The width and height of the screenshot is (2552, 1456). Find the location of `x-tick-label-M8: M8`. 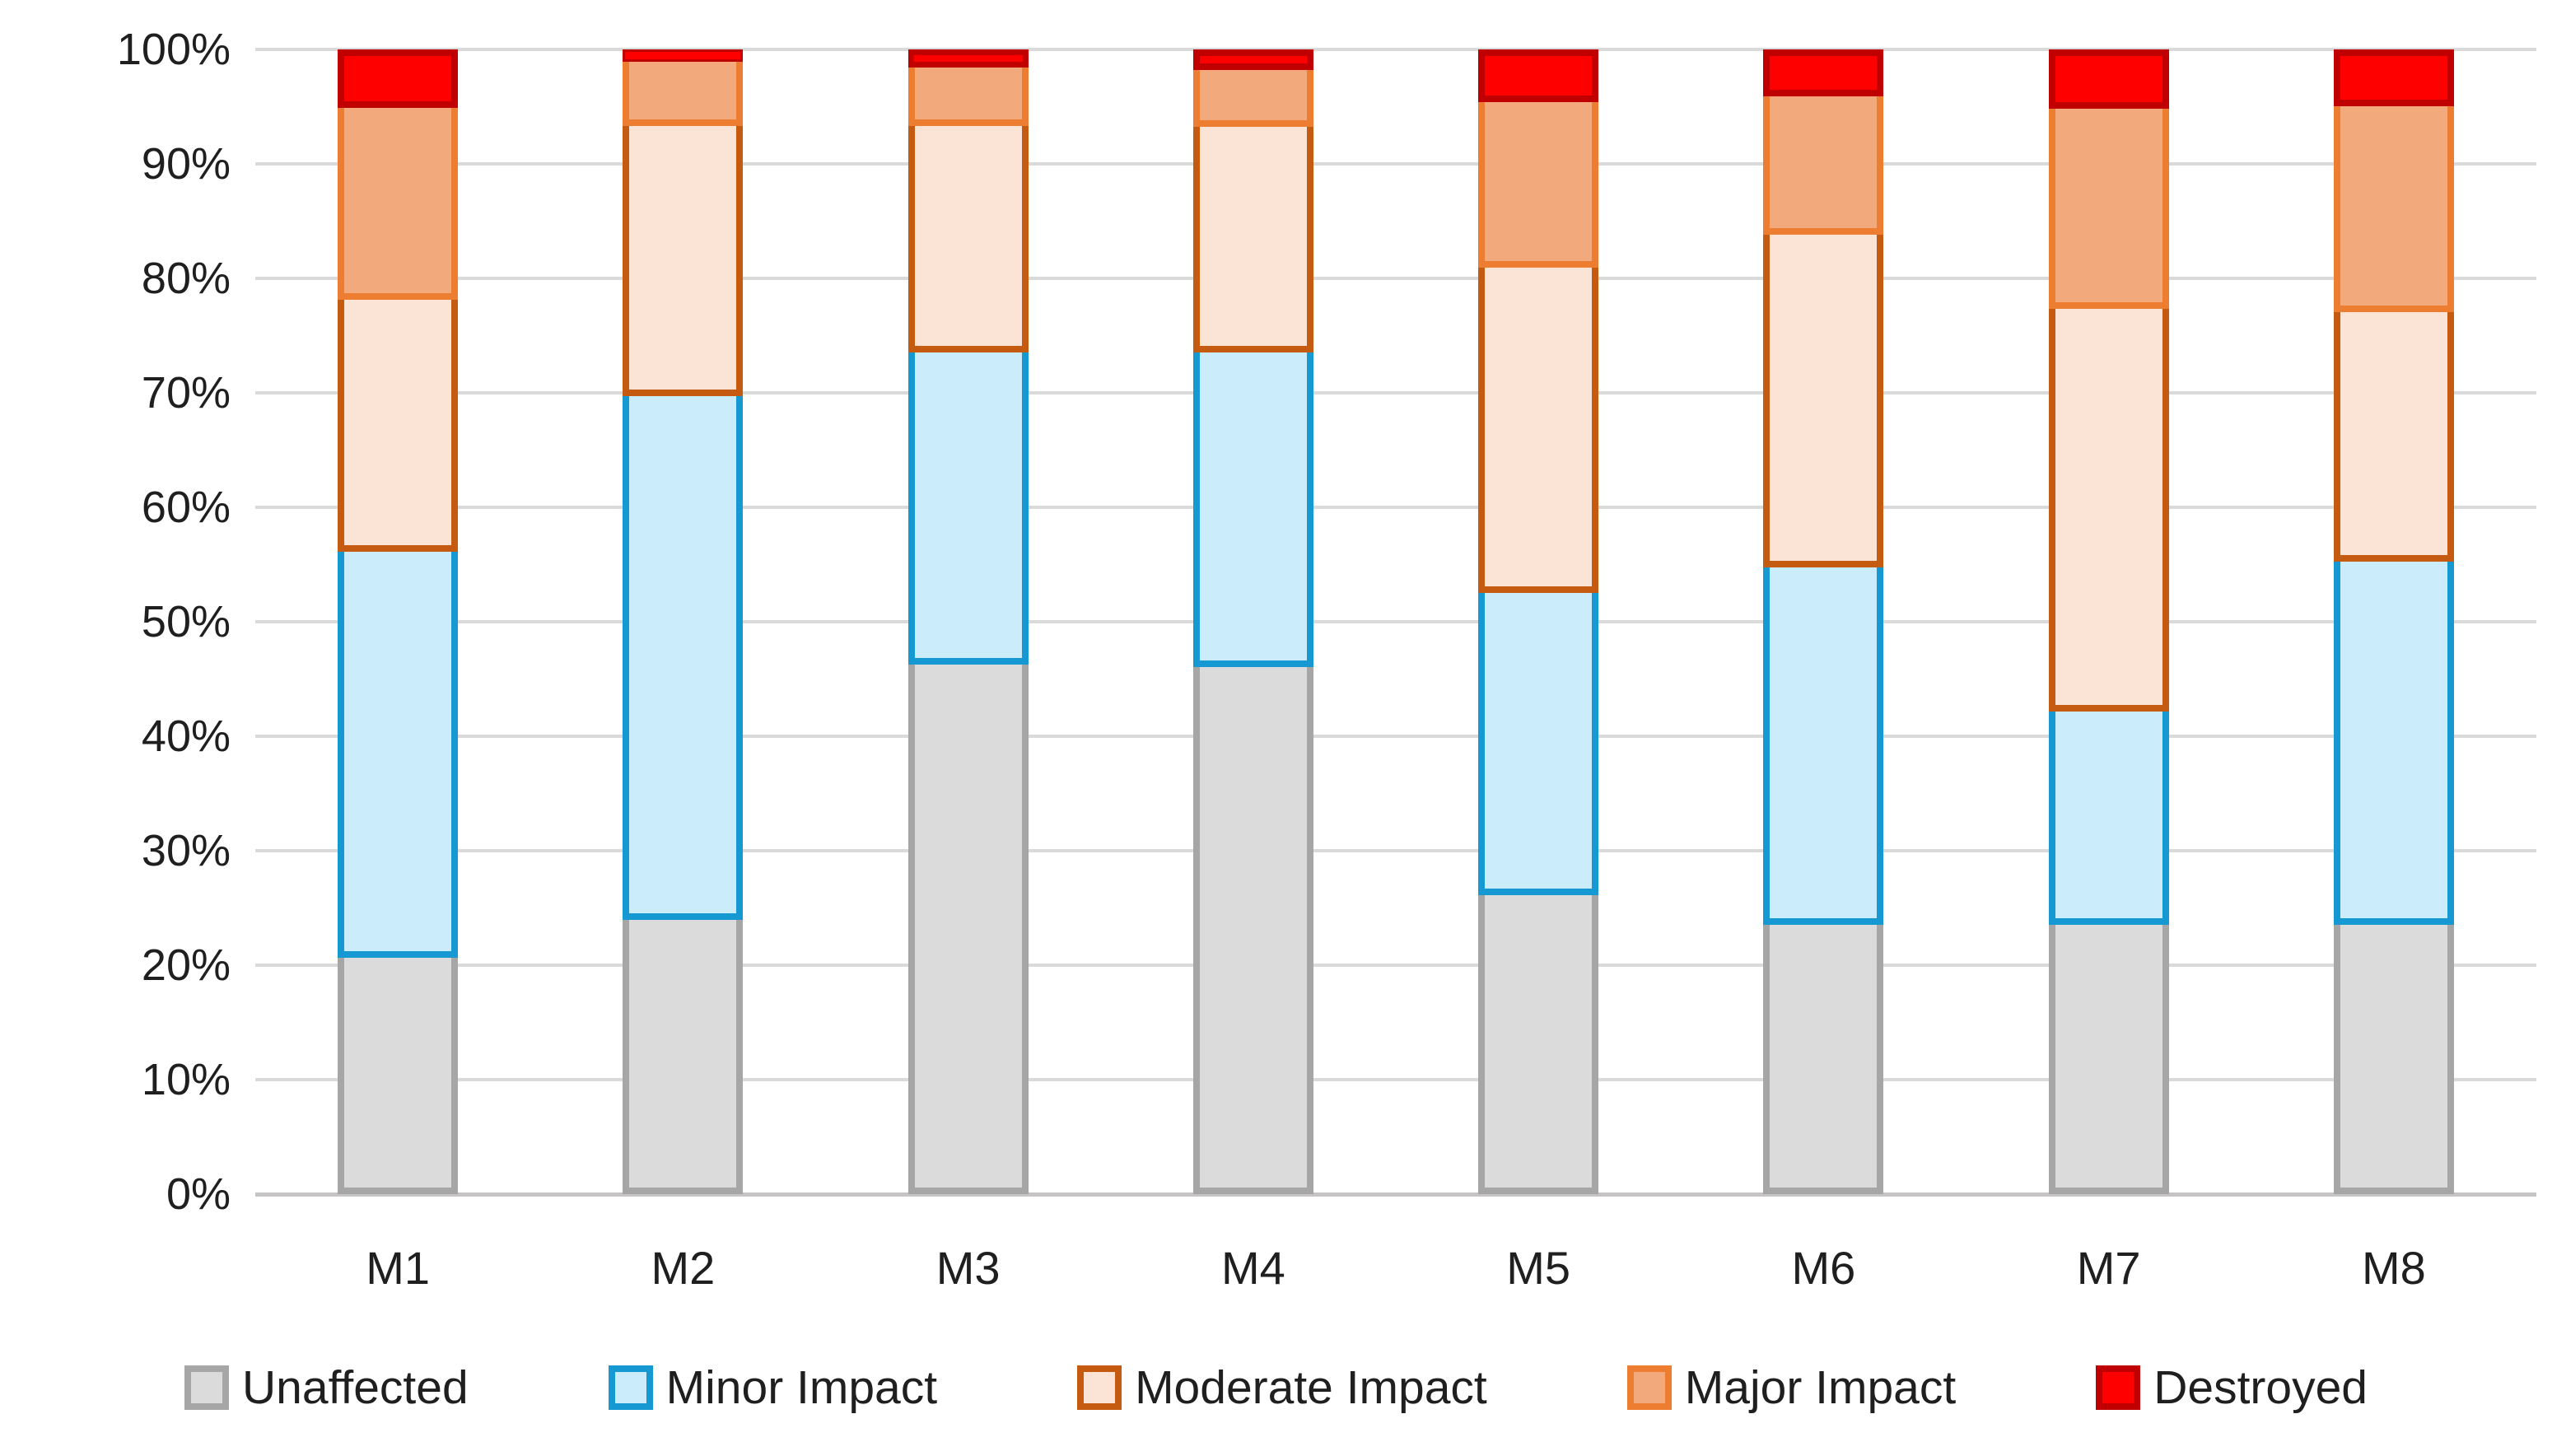

x-tick-label-M8: M8 is located at coordinates (2393, 1268).